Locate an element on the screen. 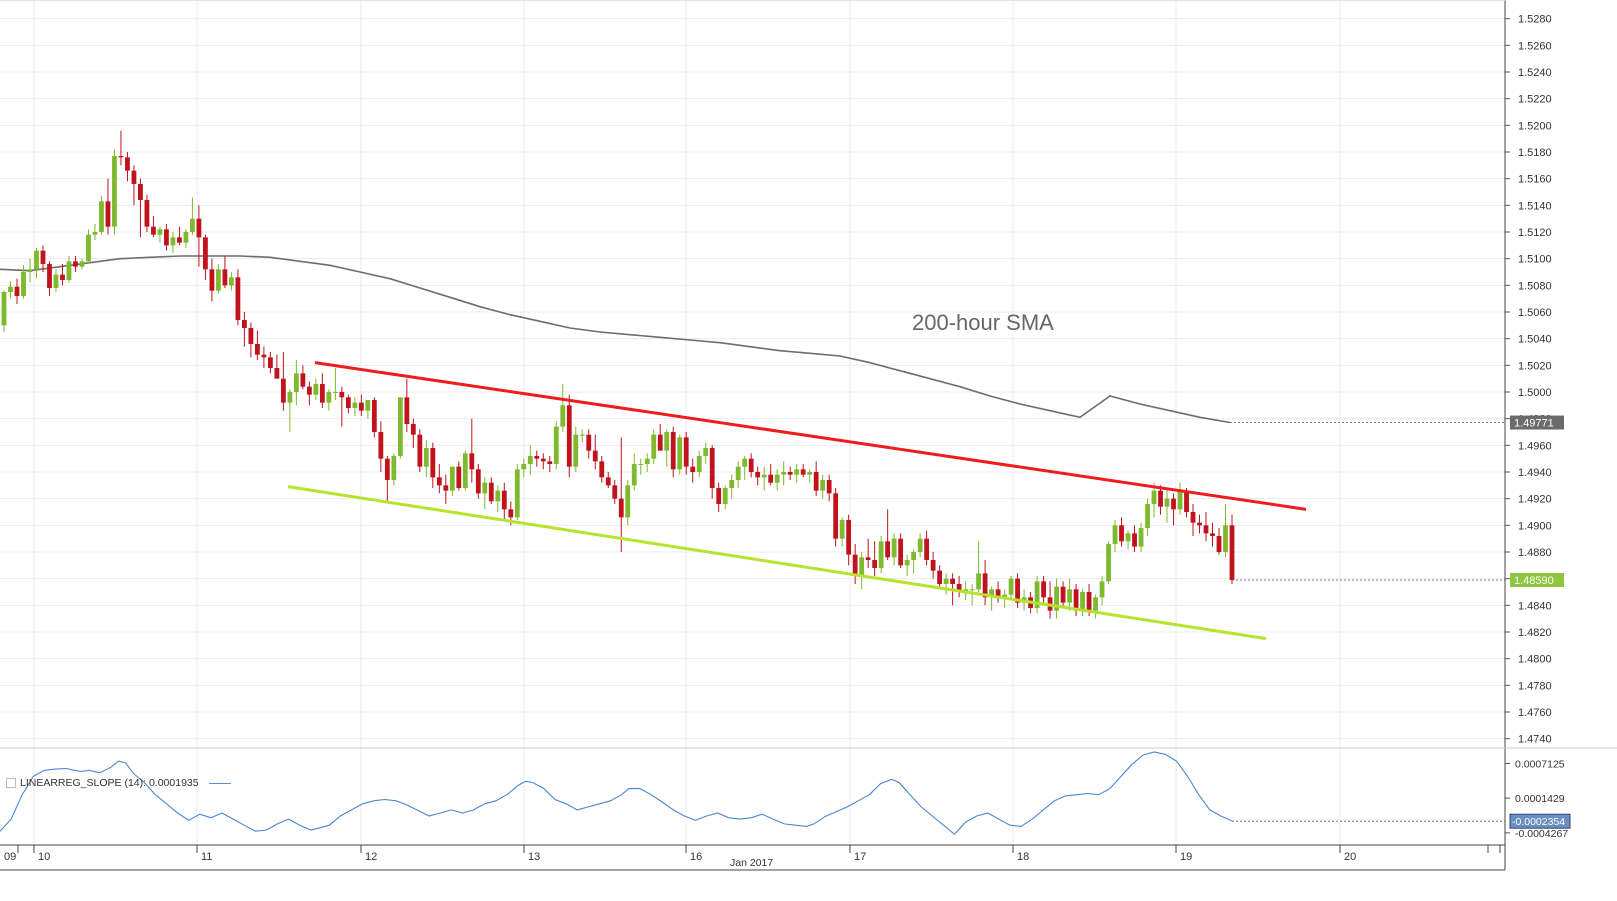 This screenshot has width=1617, height=901. price-tick-label: 1.5200 is located at coordinates (1535, 126).